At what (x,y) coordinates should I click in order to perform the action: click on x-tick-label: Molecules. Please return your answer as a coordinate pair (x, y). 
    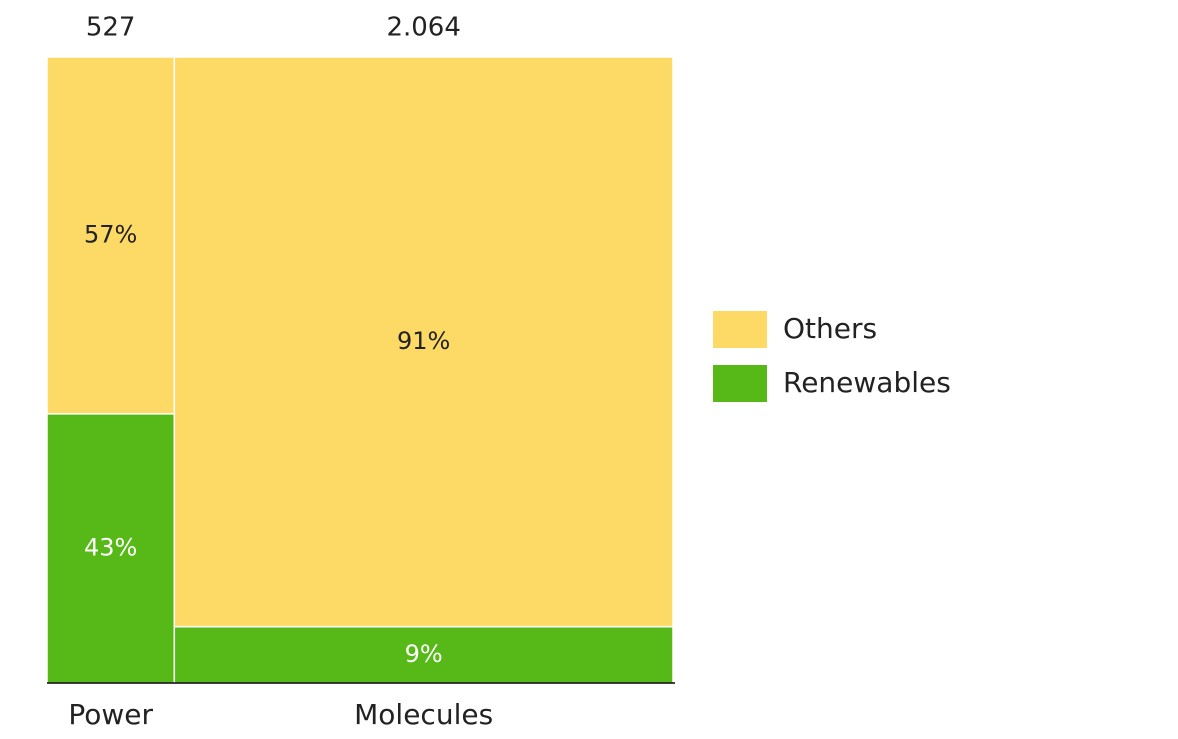
    Looking at the image, I should click on (423, 714).